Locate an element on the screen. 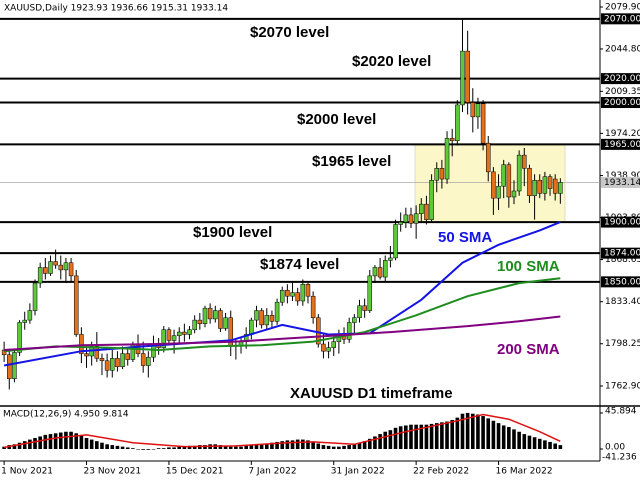  y-tick-label: 1974.20 is located at coordinates (622, 134).